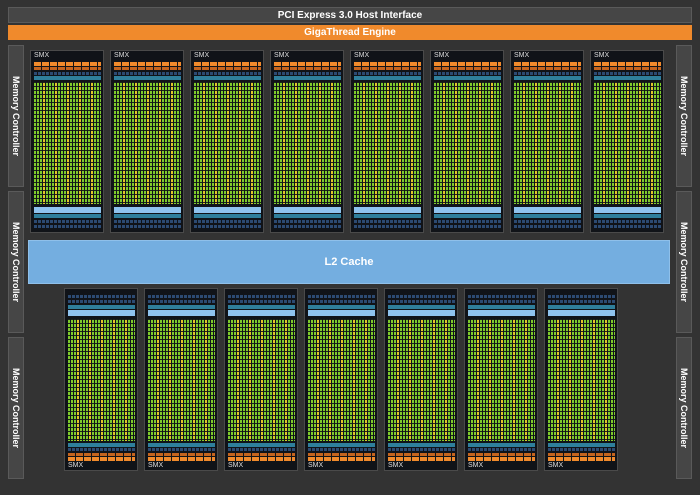 The height and width of the screenshot is (495, 700). I want to click on pcie-host-interface: PCI Express 3.0 Host Interface, so click(350, 15).